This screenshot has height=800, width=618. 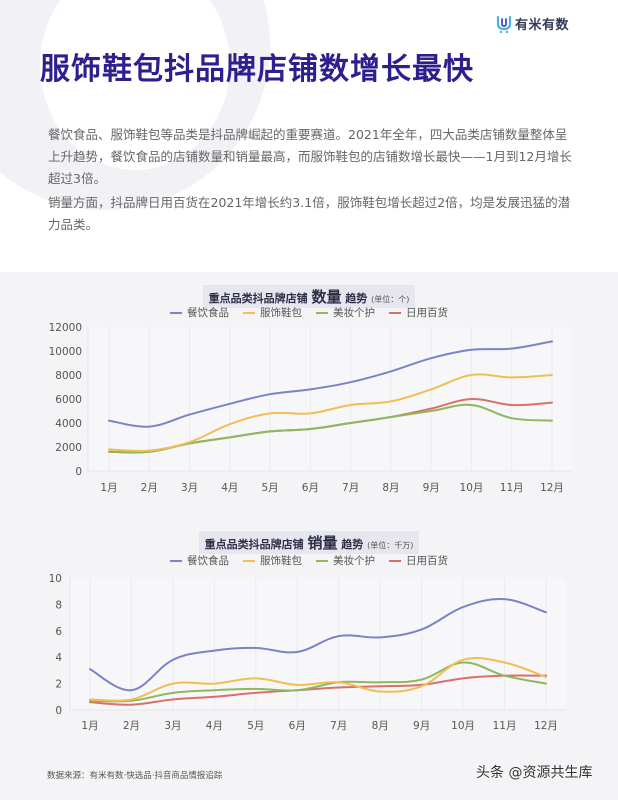 What do you see at coordinates (58, 685) in the screenshot?
I see `y-tick-label: 2` at bounding box center [58, 685].